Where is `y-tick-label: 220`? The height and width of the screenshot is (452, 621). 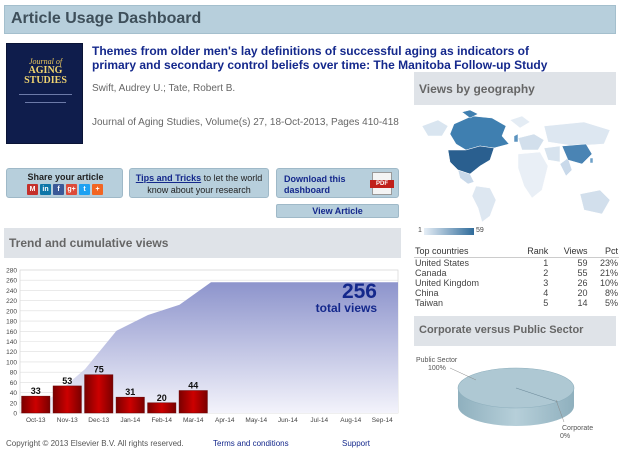 y-tick-label: 220 is located at coordinates (11, 301).